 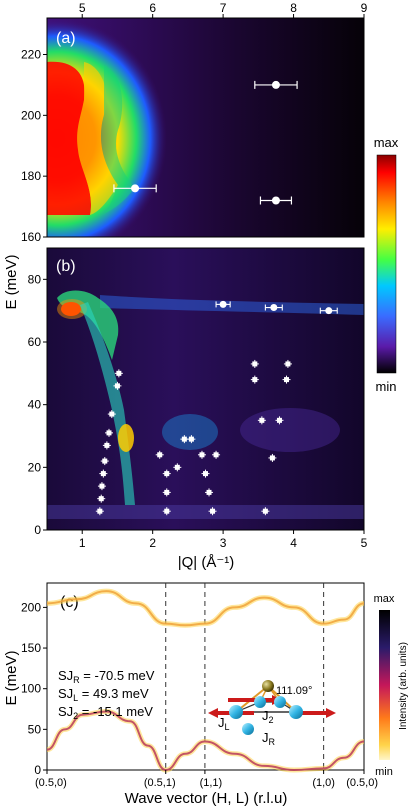 What do you see at coordinates (403, 686) in the screenshot?
I see `colorbar-c-title: Intensity (arb. units)` at bounding box center [403, 686].